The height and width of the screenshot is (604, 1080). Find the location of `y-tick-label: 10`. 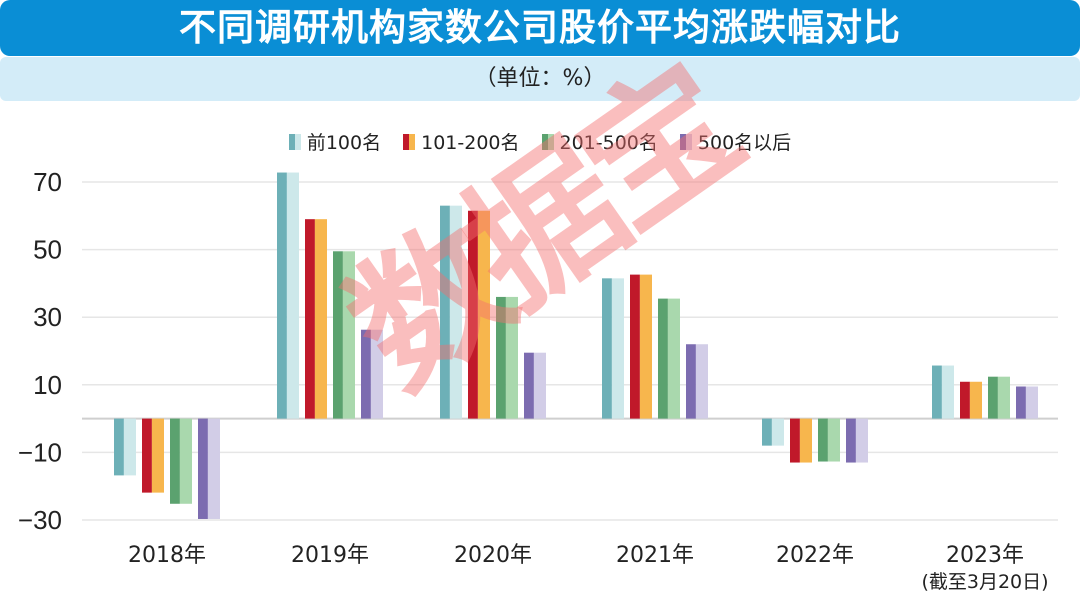

y-tick-label: 10 is located at coordinates (47, 385).